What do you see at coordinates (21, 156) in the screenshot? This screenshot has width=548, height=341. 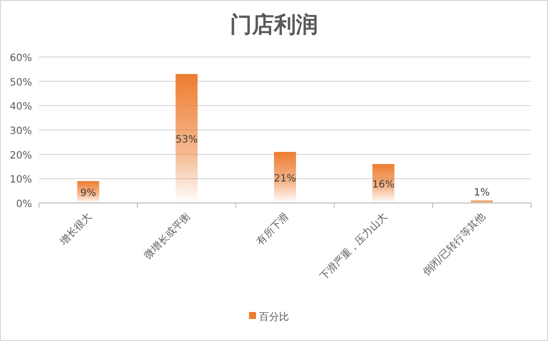 I see `y-tick-label: 20%` at bounding box center [21, 156].